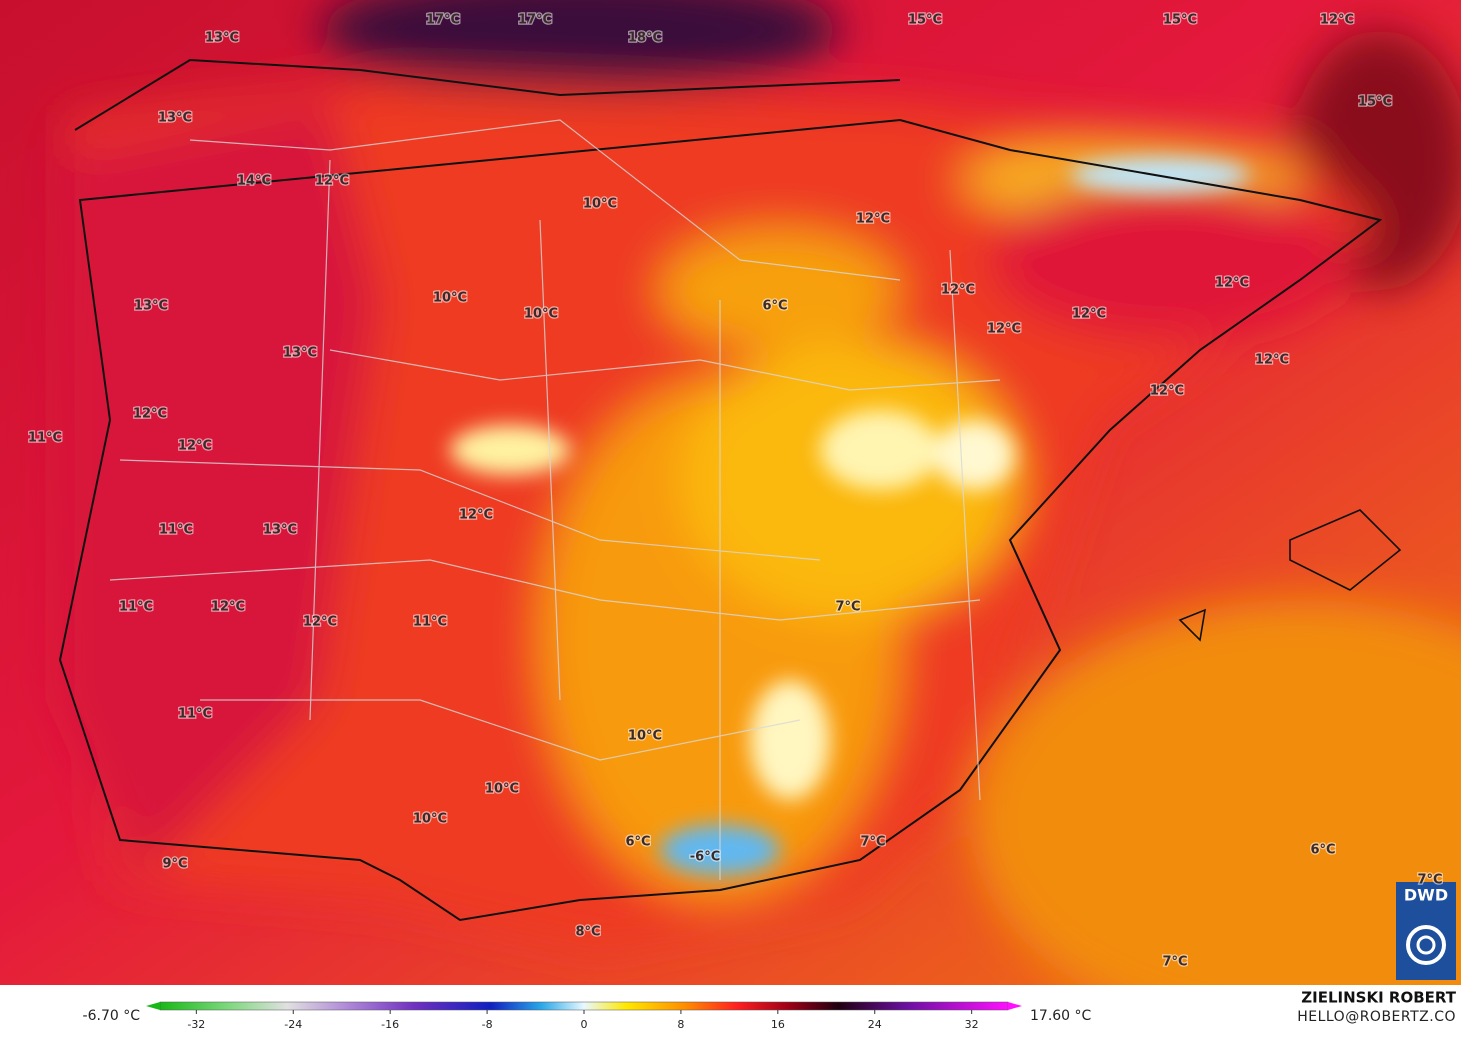 This screenshot has height=1039, width=1461. Describe the element at coordinates (972, 1024) in the screenshot. I see `colorbar-tick-label: 32` at that location.